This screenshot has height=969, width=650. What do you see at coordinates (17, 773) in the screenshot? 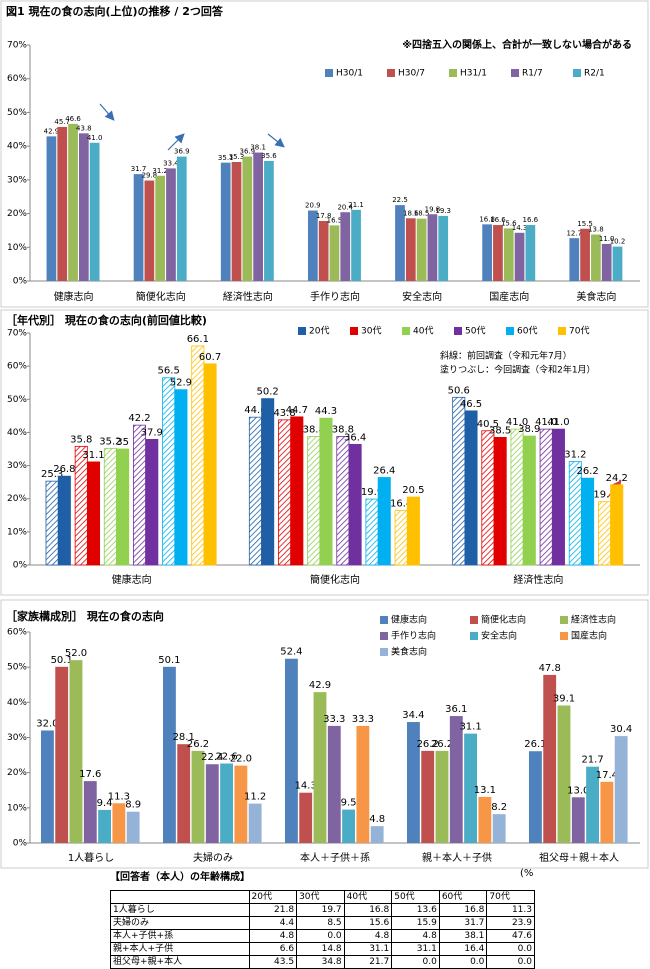
I see `y-tick-label: 20%` at bounding box center [17, 773].